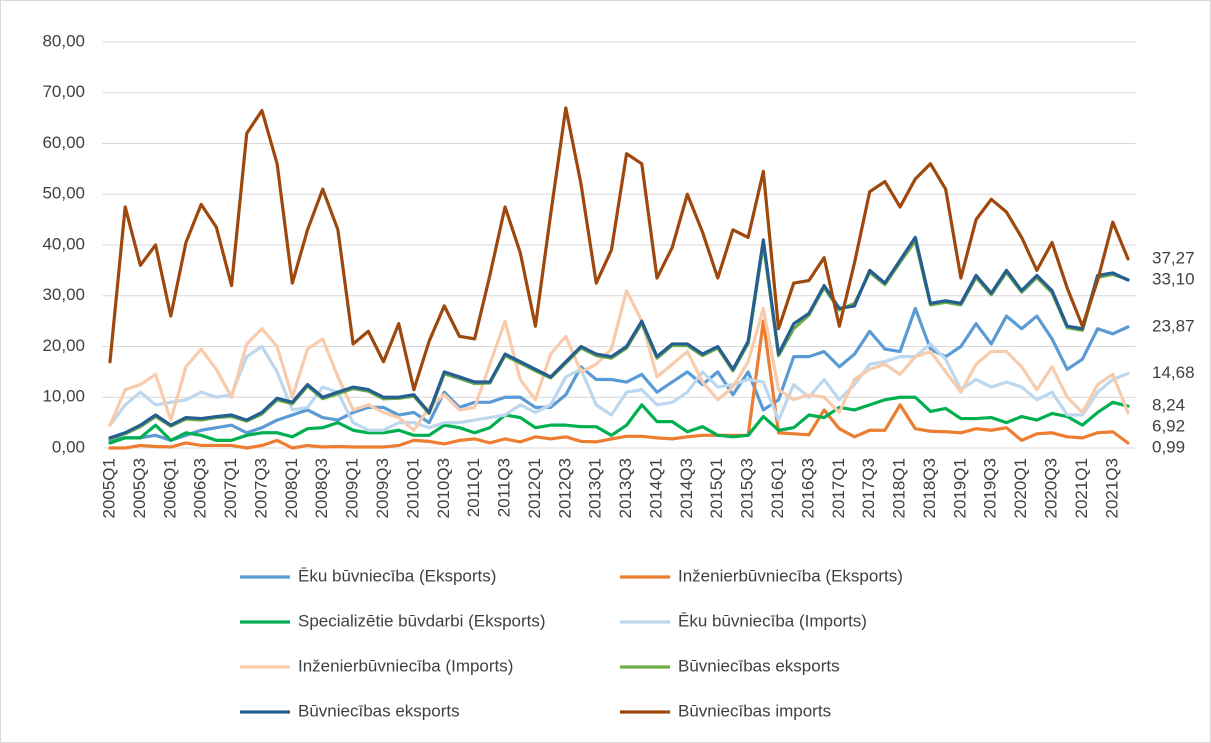  Describe the element at coordinates (321, 488) in the screenshot. I see `x-tick-label: 2008Q3` at that location.